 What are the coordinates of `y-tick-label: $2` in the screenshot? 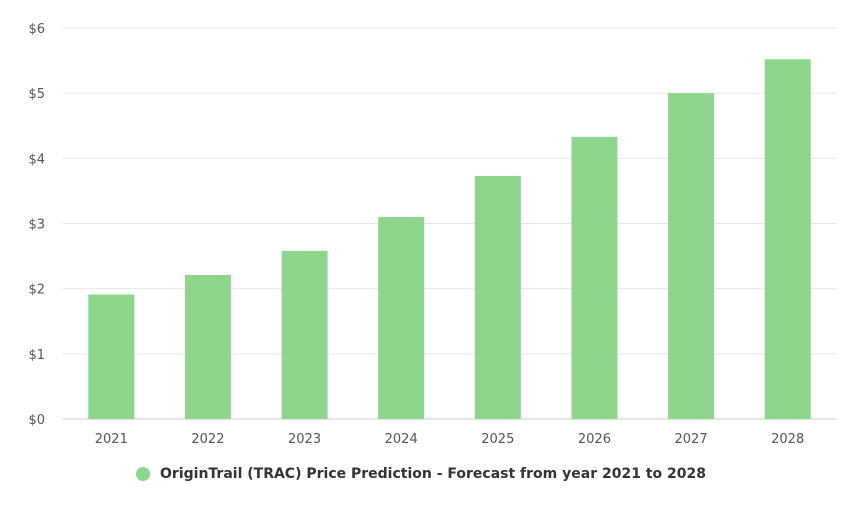 It's located at (36, 290).